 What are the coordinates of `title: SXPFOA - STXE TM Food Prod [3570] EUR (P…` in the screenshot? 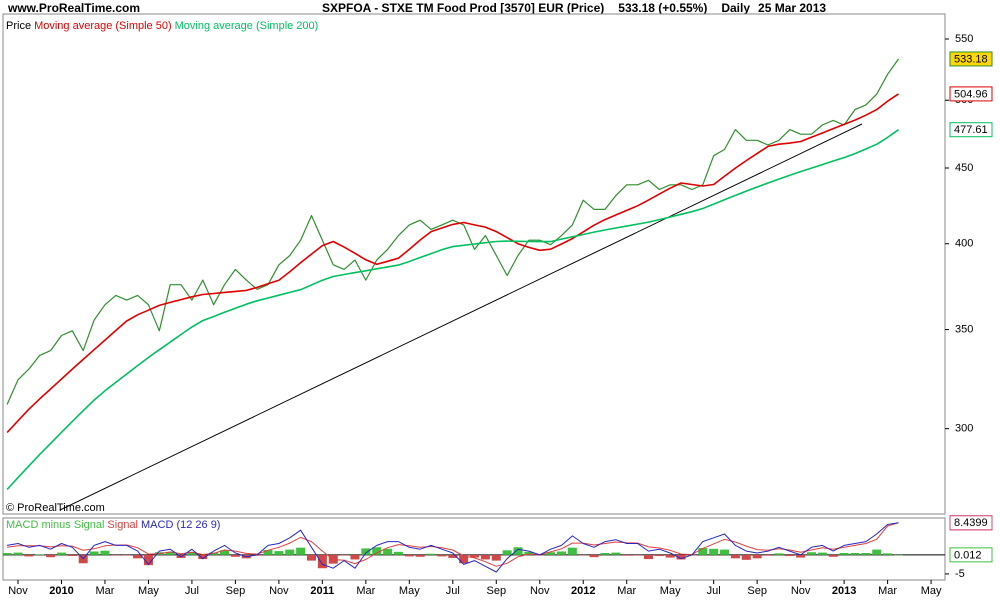 It's located at (463, 8).